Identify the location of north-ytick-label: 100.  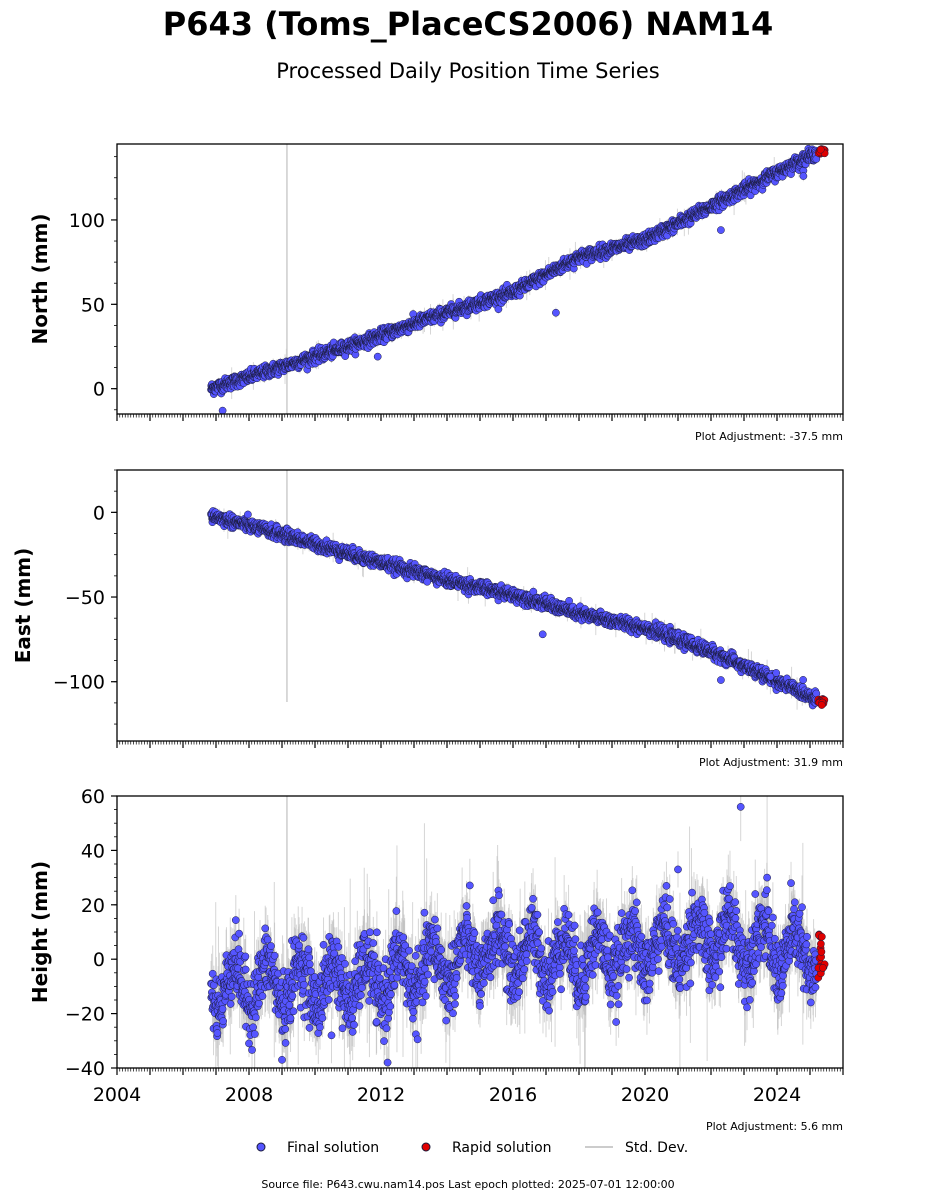
(87, 221).